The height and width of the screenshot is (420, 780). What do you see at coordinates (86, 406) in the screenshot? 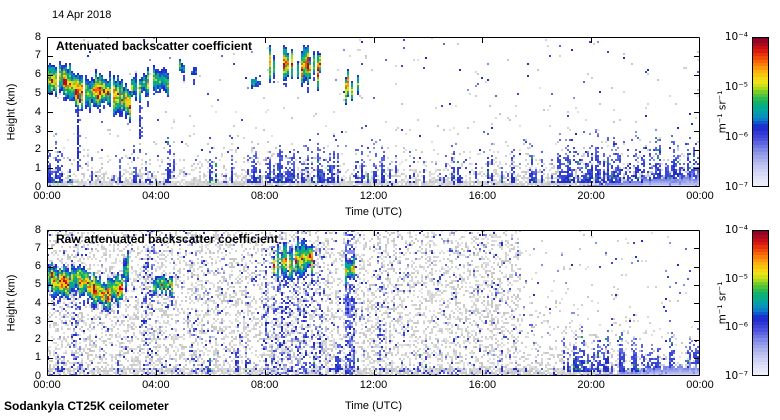
I see `instrument-label: Sodankyla CT25K ceilometer` at bounding box center [86, 406].